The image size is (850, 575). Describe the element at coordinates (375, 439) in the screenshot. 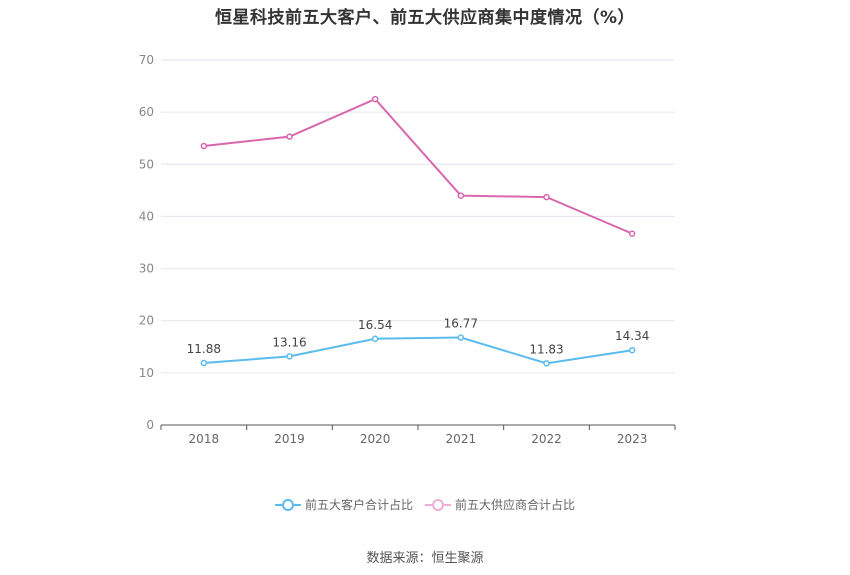

I see `x-tick-label: 2020` at that location.